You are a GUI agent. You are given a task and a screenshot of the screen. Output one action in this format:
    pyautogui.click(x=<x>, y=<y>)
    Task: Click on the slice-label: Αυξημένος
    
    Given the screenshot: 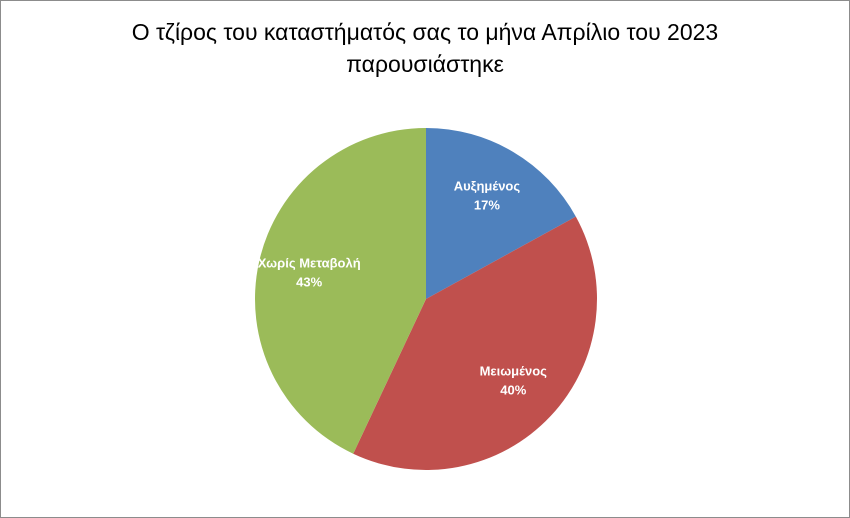 What is the action you would take?
    pyautogui.click(x=487, y=185)
    